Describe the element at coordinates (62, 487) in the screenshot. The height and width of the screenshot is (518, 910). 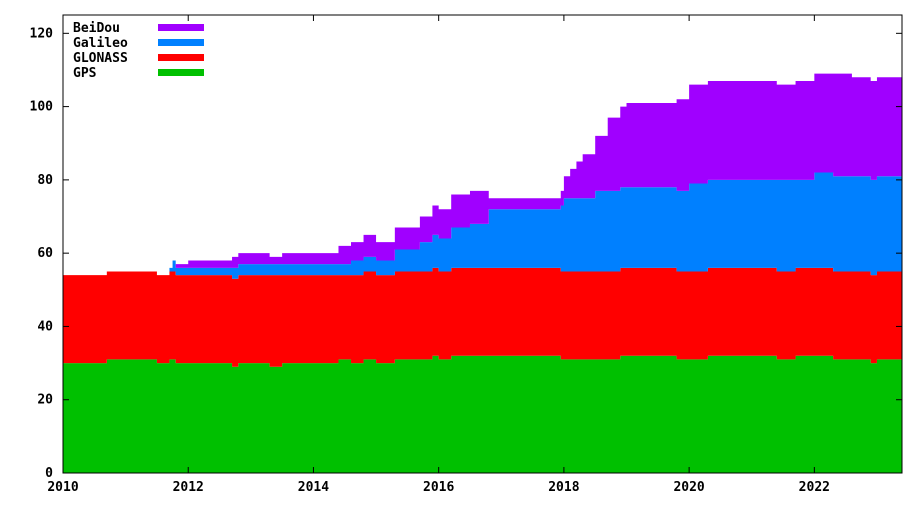
I see `x-tick-label: 2010` at that location.